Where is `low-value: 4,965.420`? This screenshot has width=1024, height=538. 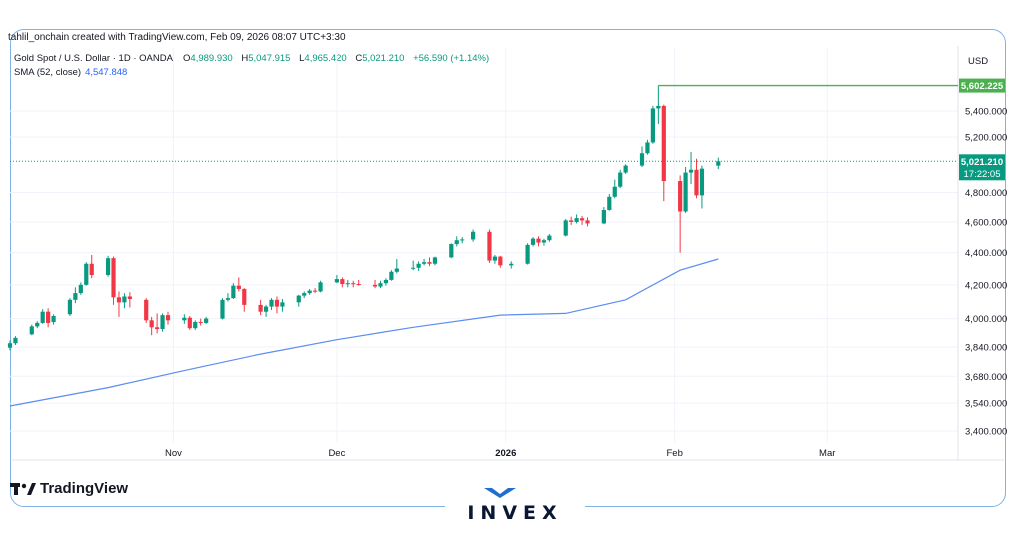 low-value: 4,965.420 is located at coordinates (325, 58).